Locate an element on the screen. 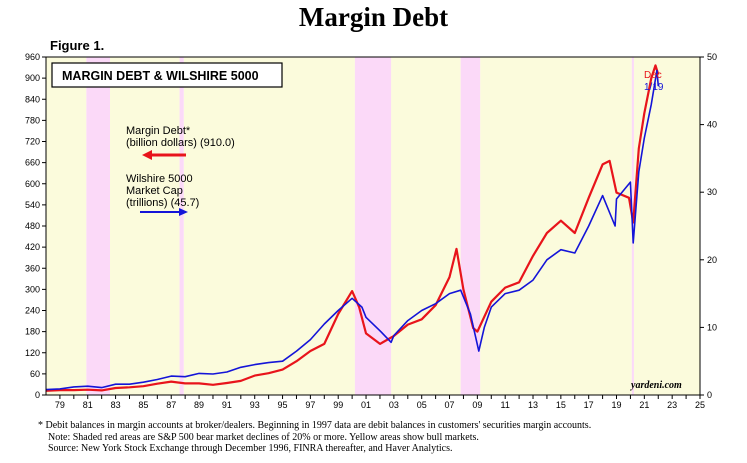 This screenshot has width=747, height=463. x-axis-tick-label: 09 is located at coordinates (477, 405).